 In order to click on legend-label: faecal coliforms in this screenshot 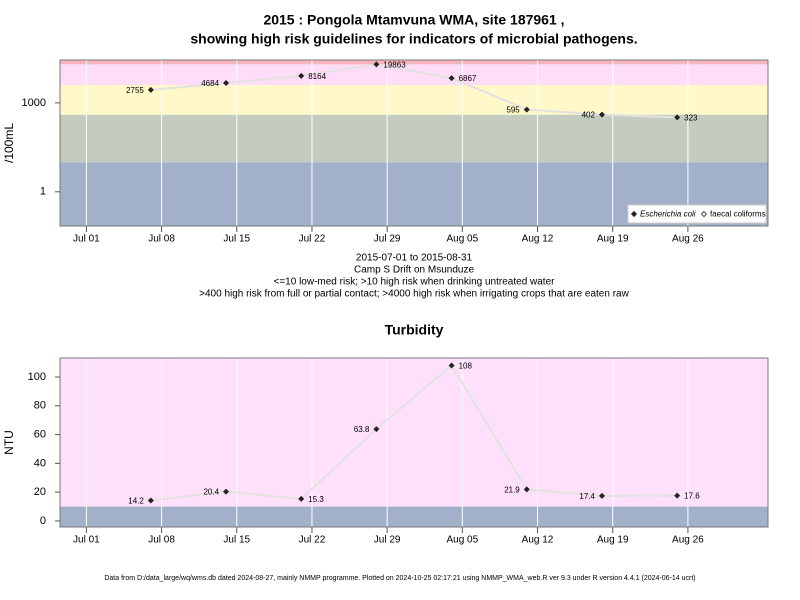, I will do `click(738, 214)`.